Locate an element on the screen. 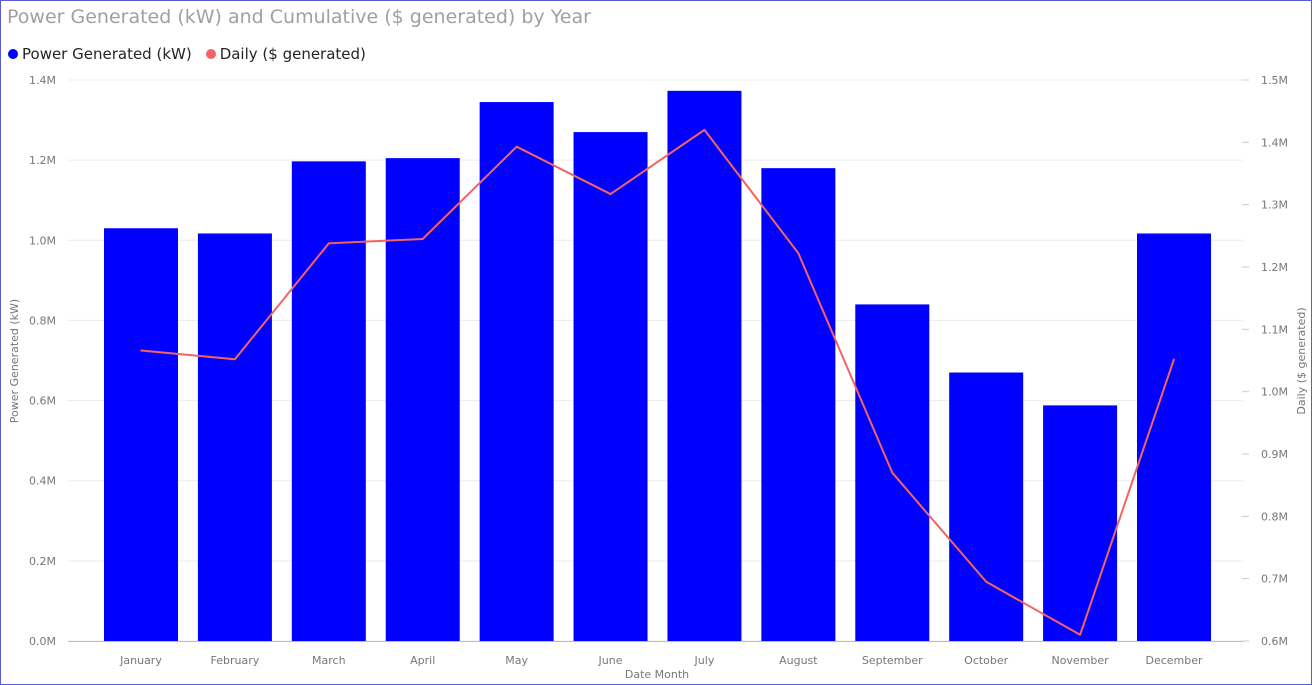 The image size is (1312, 685). y-tick-label: 1.2M is located at coordinates (42, 160).